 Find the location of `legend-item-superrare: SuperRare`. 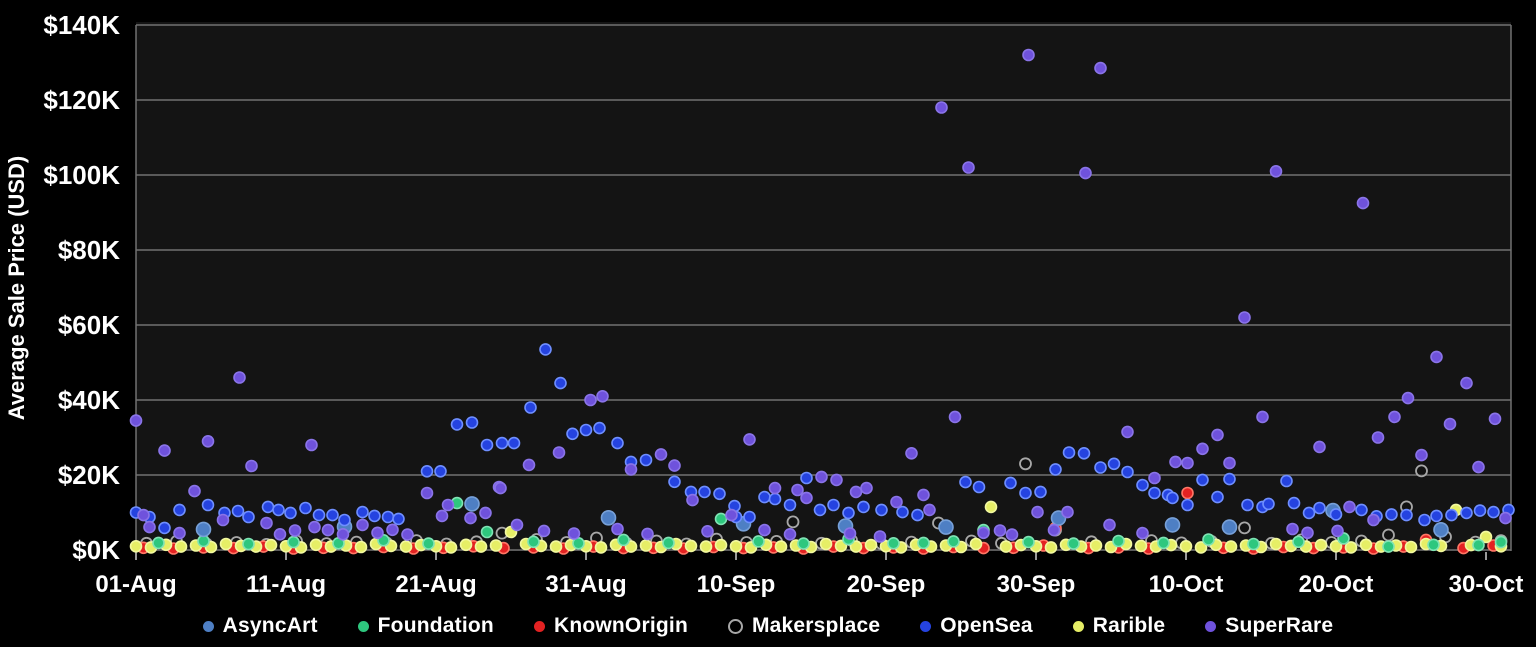

legend-item-superrare: SuperRare is located at coordinates (1269, 626).